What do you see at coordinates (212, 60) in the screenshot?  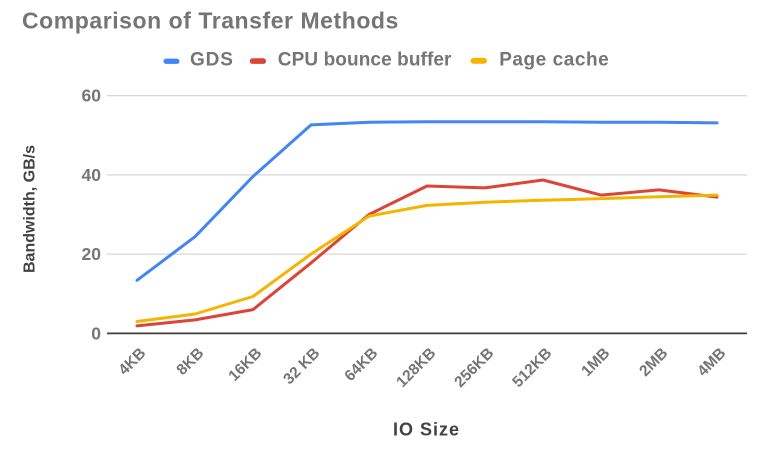 I see `svg-text: GDS` at bounding box center [212, 60].